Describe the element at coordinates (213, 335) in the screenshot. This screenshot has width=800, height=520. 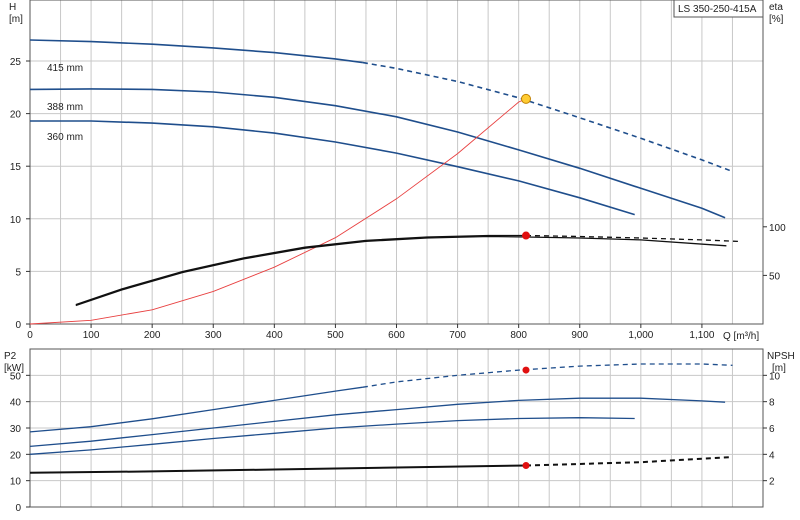
I see `x-tick-label: 300` at that location.